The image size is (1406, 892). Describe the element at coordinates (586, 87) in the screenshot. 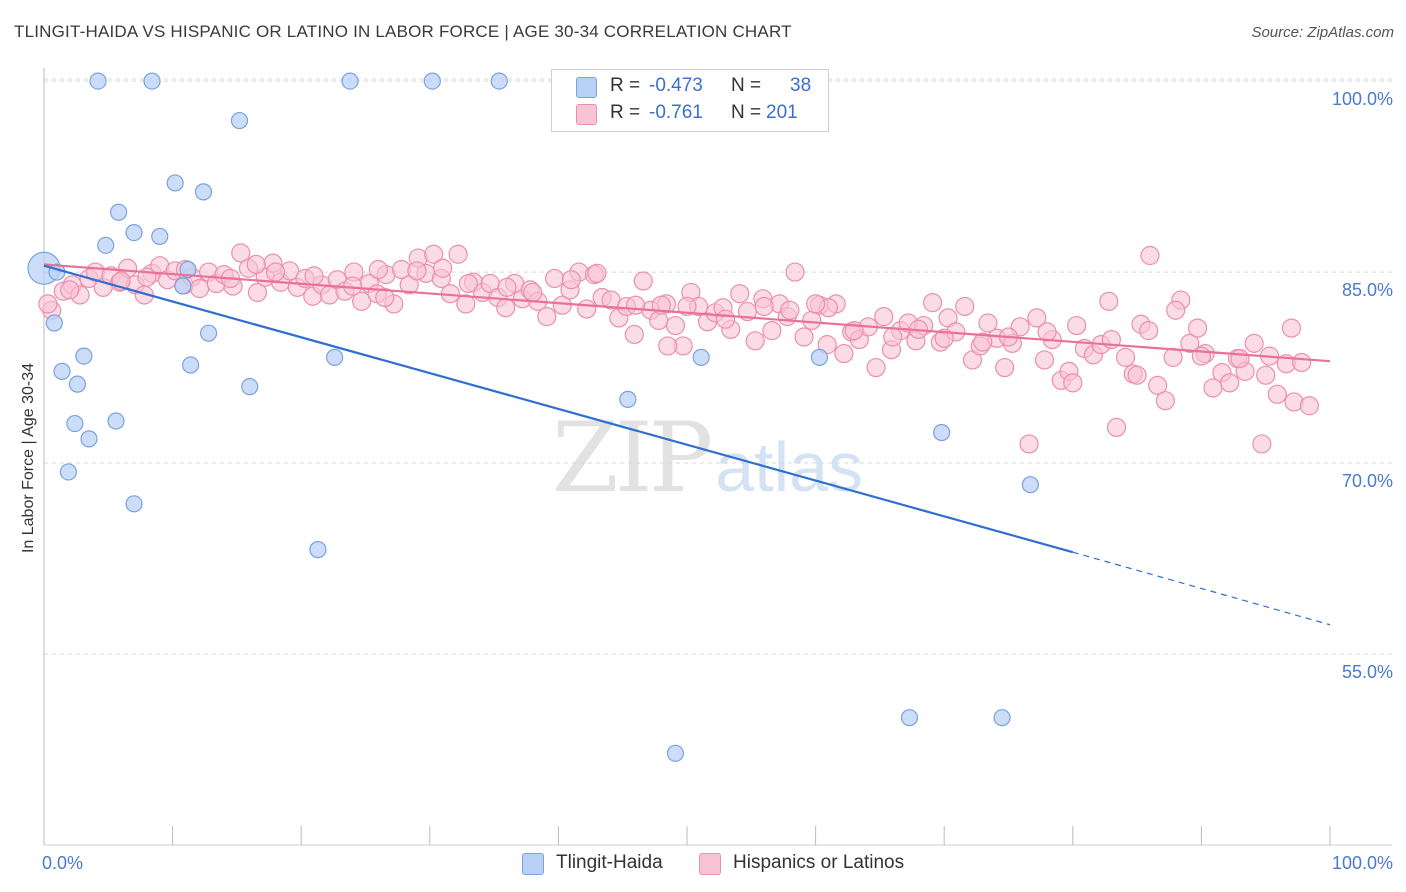

I see `legend-swatch-tlingit` at that location.